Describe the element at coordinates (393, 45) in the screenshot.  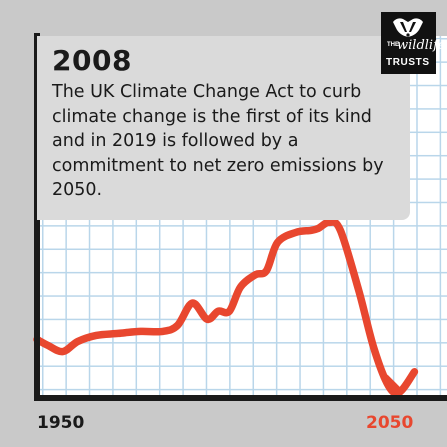
I see `logo-text-the: THE` at that location.